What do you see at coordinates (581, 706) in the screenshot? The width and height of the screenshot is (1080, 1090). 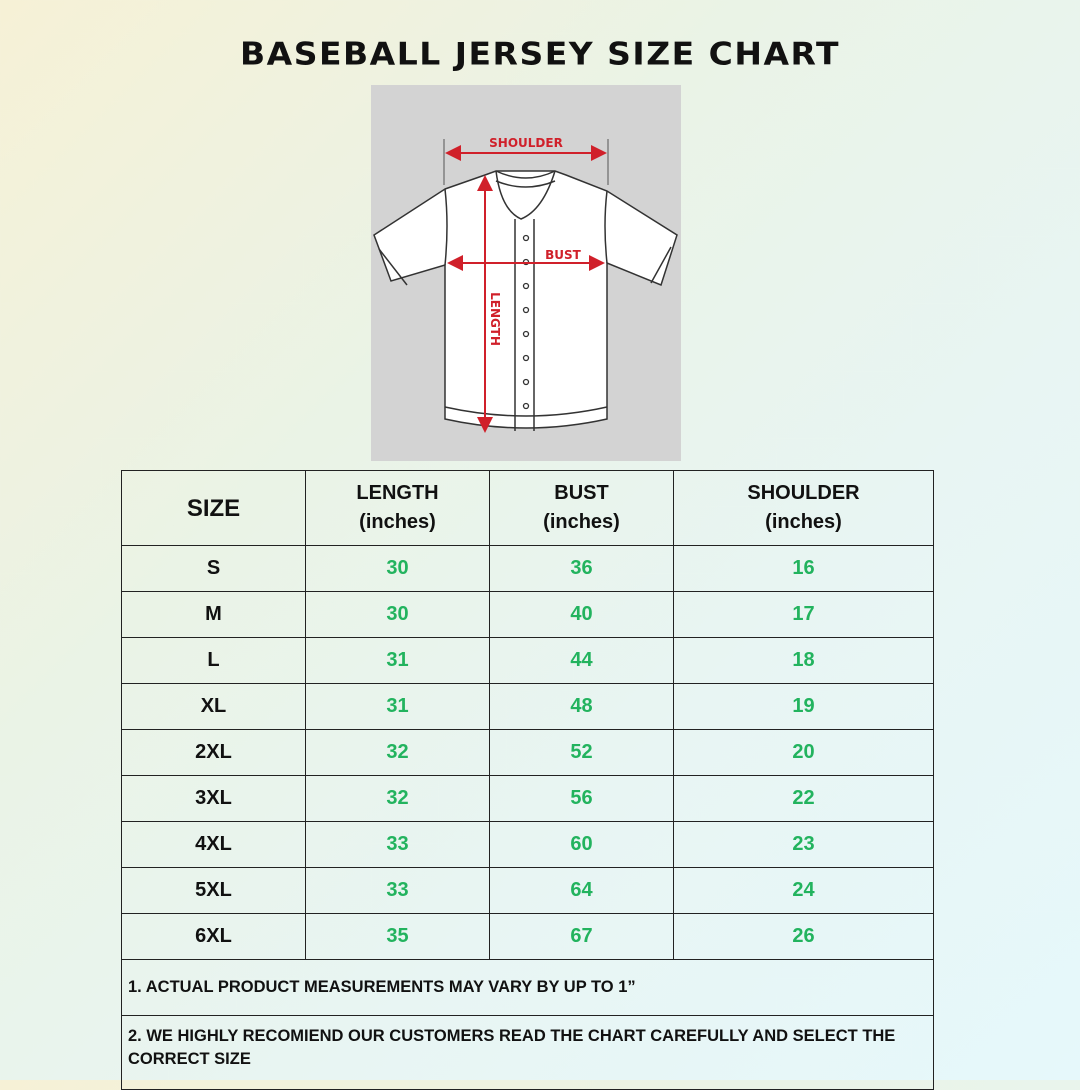 I see `bust-cell: 48` at bounding box center [581, 706].